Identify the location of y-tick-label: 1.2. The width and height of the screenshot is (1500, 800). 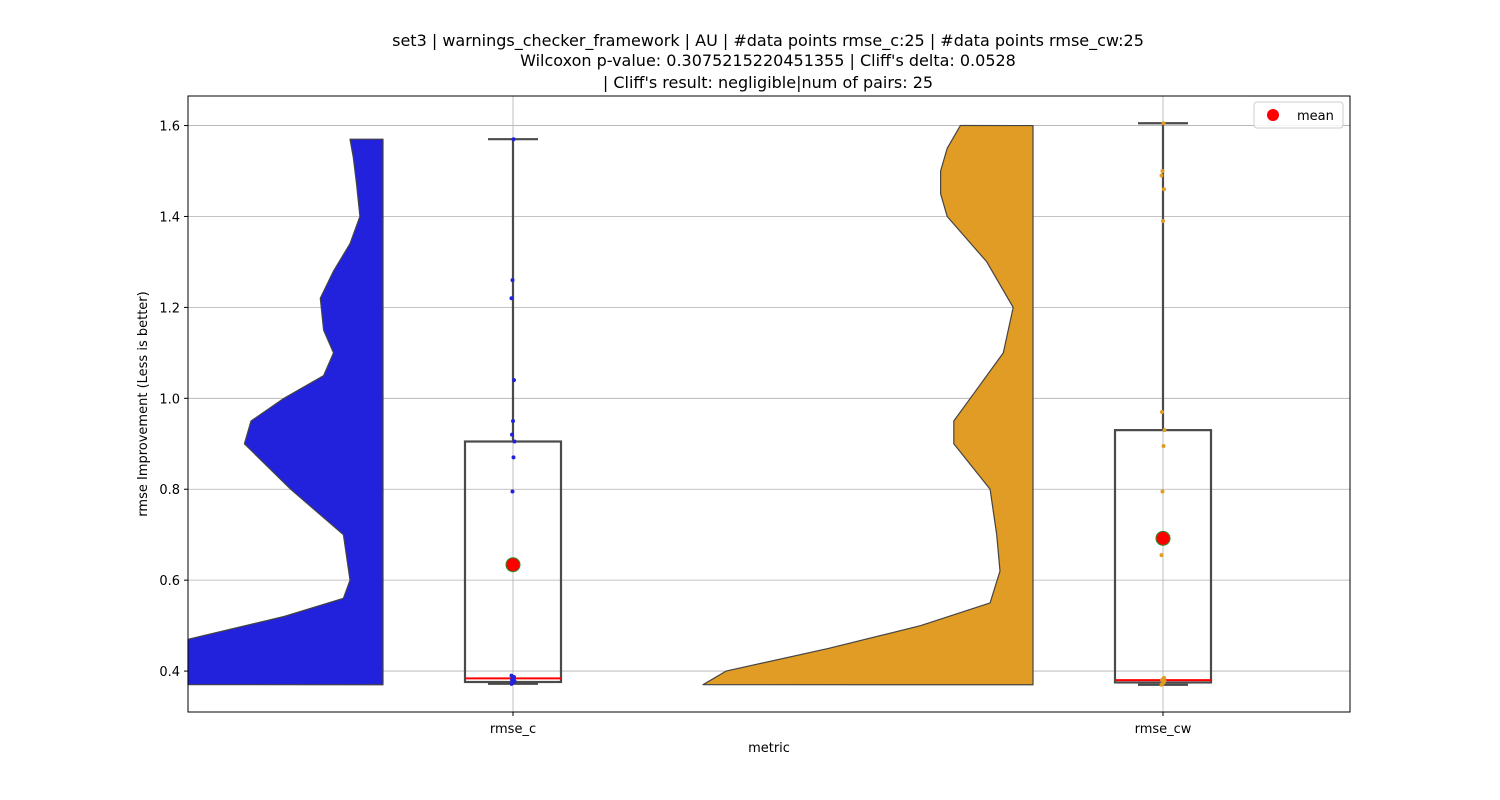
(169, 308).